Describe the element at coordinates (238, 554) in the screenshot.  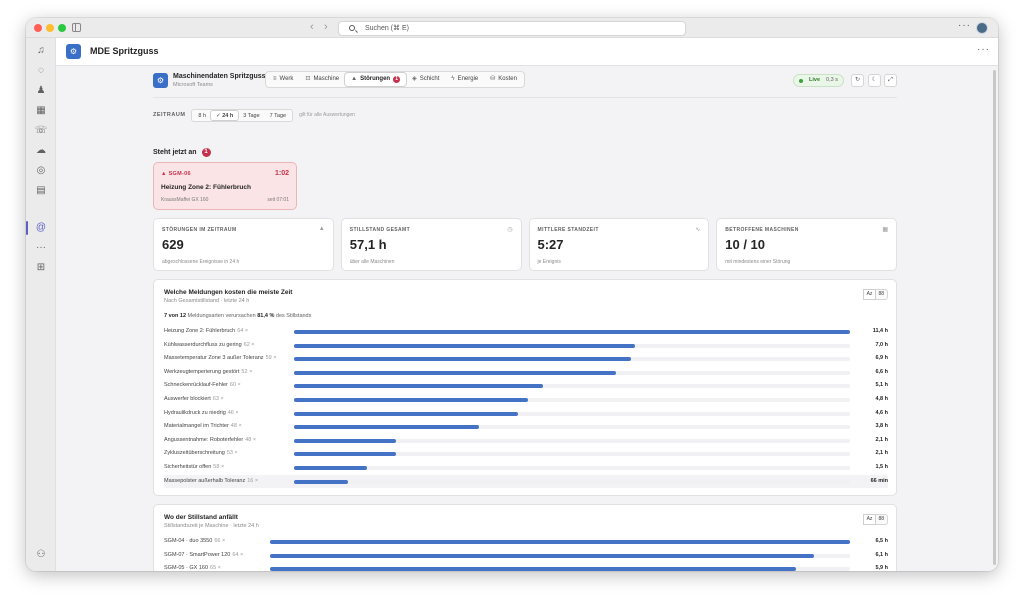
I see `bar-count: 64 ×` at that location.